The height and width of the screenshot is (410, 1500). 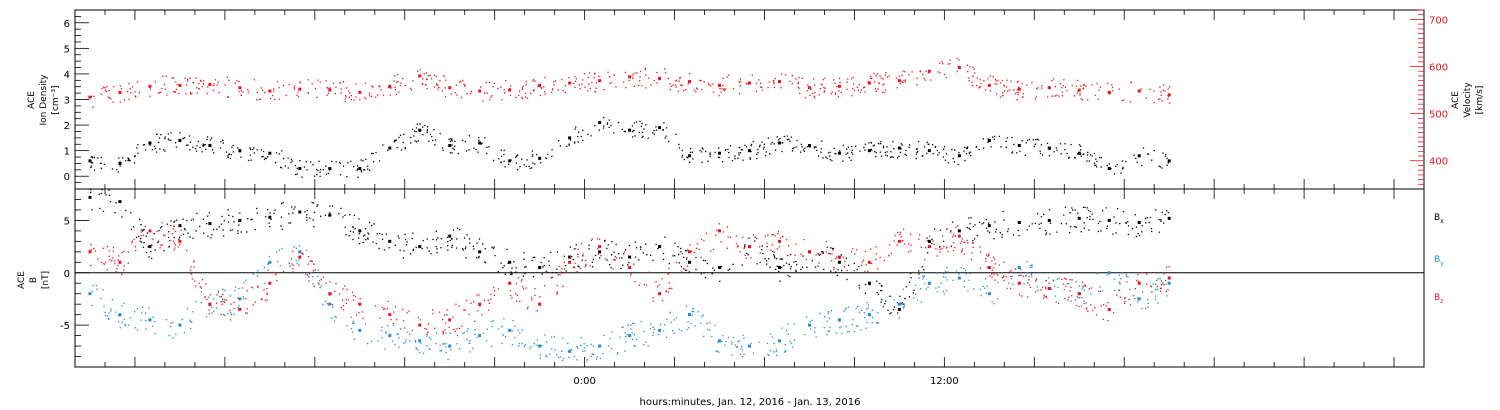 I want to click on velocity-axis-label: ACE, so click(x=1456, y=100).